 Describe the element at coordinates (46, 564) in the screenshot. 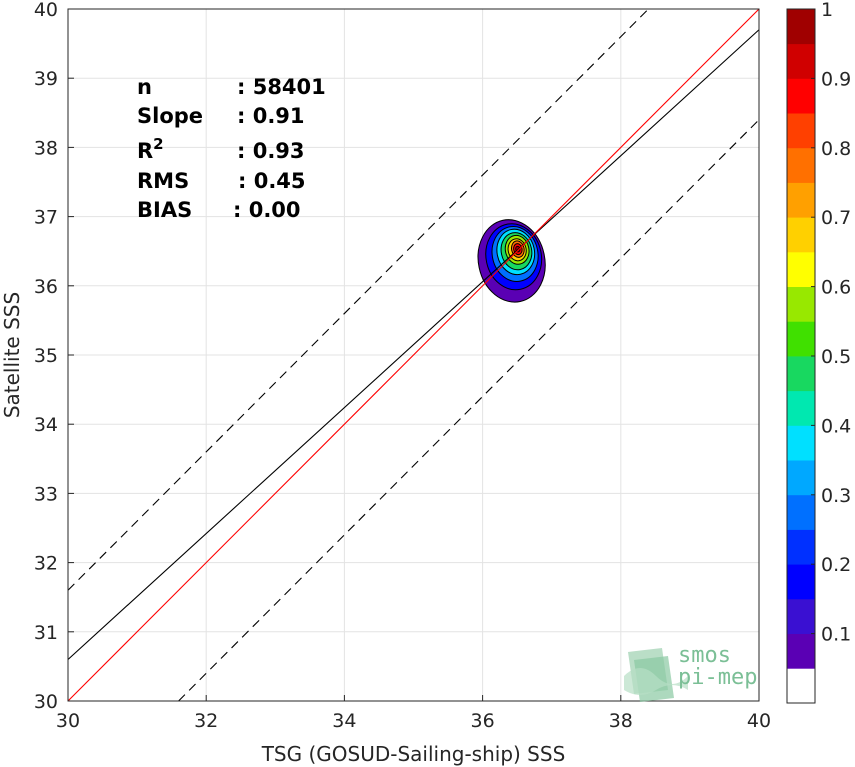

I see `y-tick-label: 32` at that location.